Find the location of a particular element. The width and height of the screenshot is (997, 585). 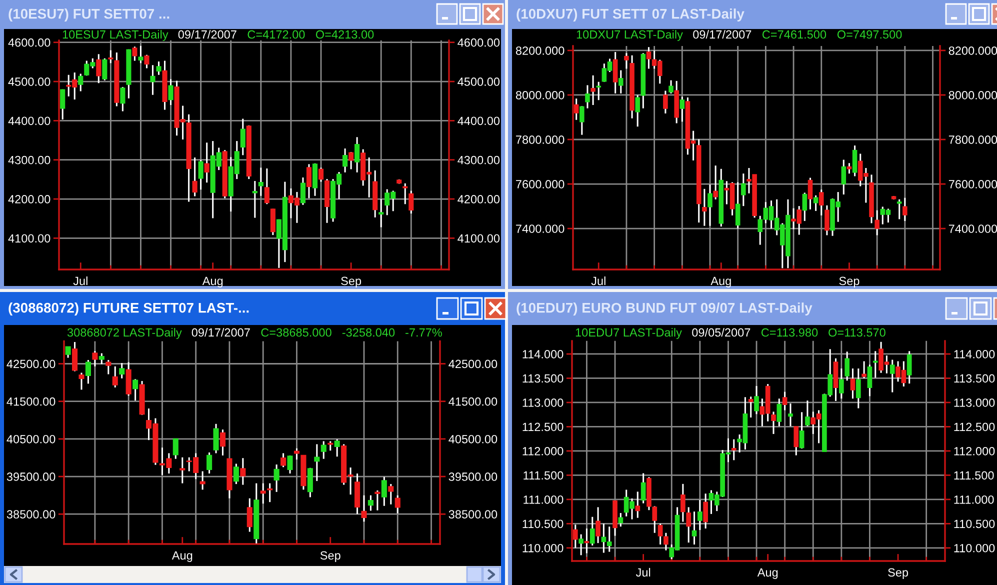

text: C=38685.000 is located at coordinates (296, 332).